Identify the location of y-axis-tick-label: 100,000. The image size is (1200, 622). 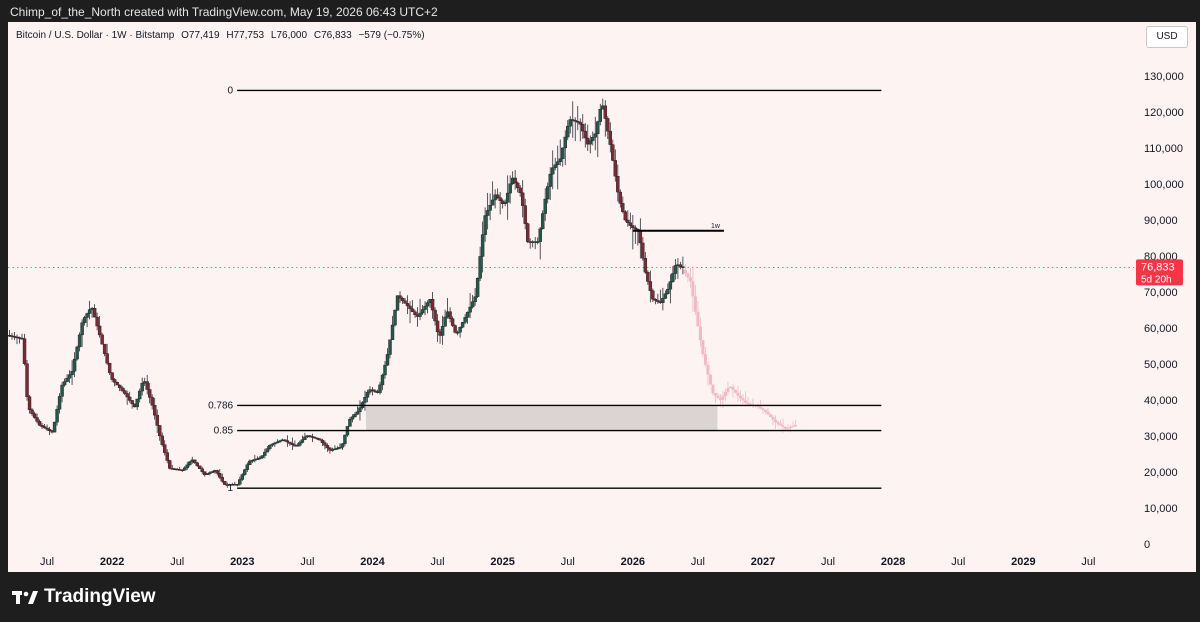
(1164, 185).